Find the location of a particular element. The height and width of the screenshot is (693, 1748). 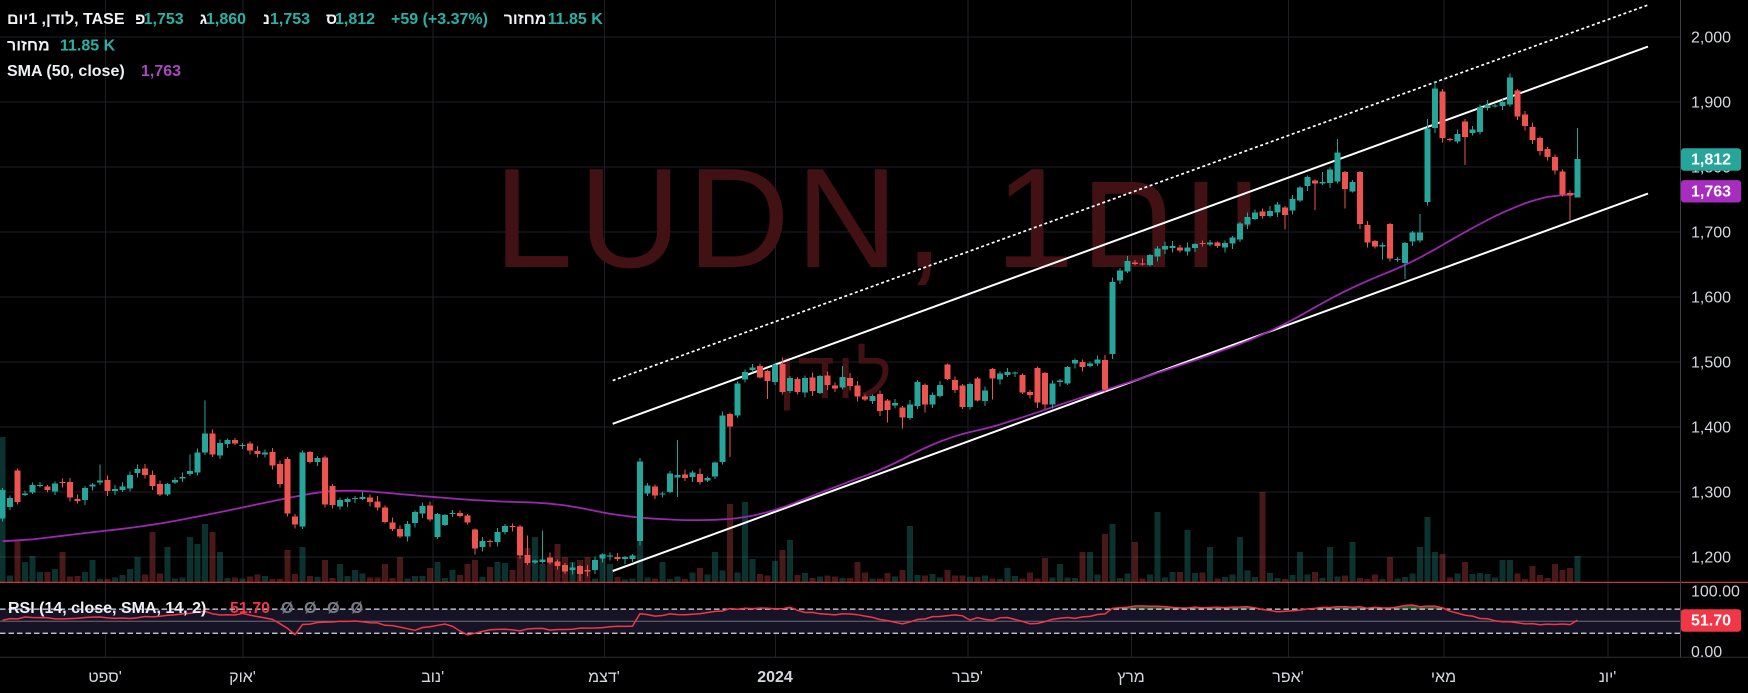

svg-text: לודן, 1יום, TASE is located at coordinates (66, 19).